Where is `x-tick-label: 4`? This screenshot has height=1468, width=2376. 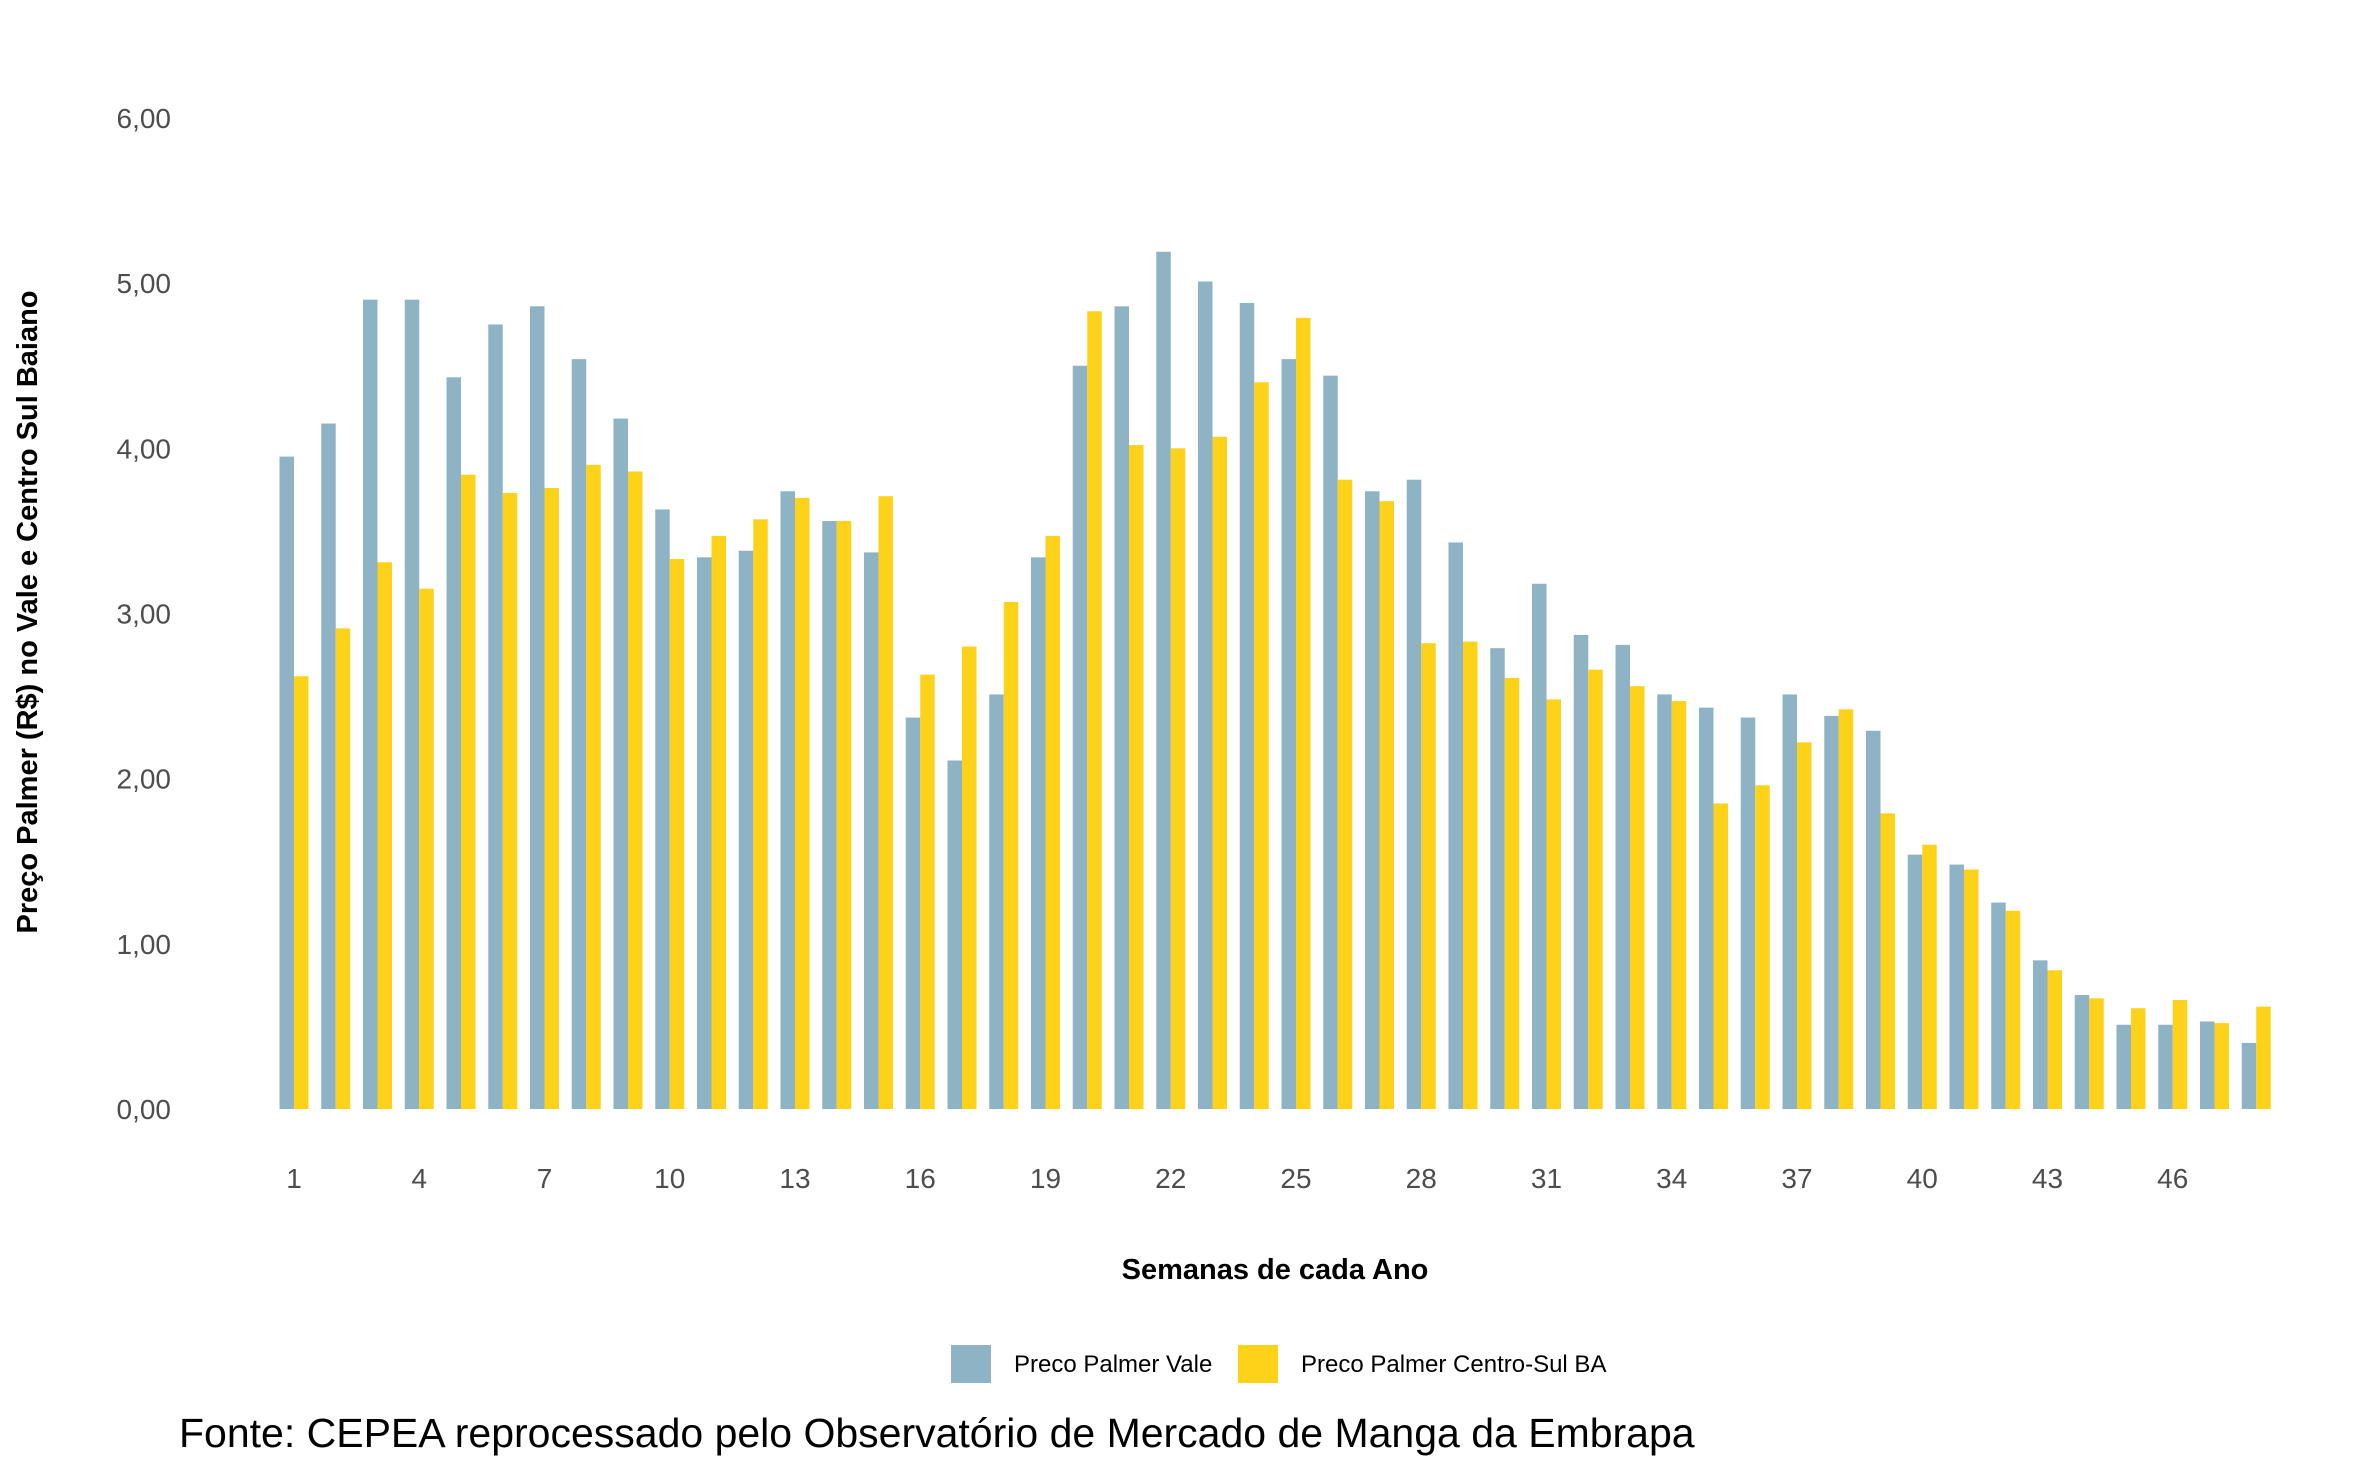 x-tick-label: 4 is located at coordinates (419, 1178).